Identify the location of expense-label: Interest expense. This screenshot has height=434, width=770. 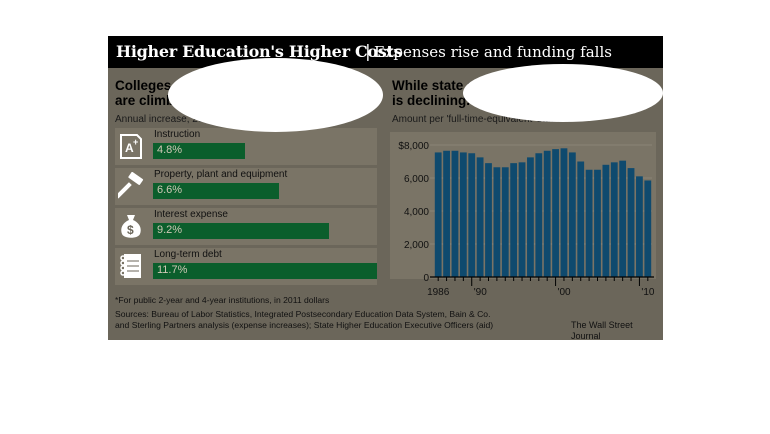
(191, 214).